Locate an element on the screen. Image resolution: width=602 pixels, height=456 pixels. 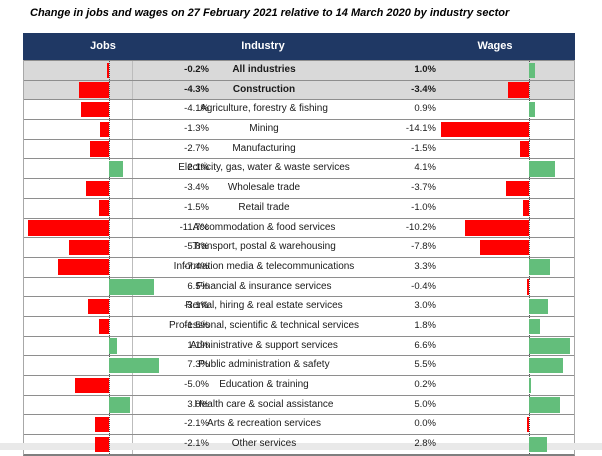
jobs-value: -3.1% is located at coordinates (196, 306).